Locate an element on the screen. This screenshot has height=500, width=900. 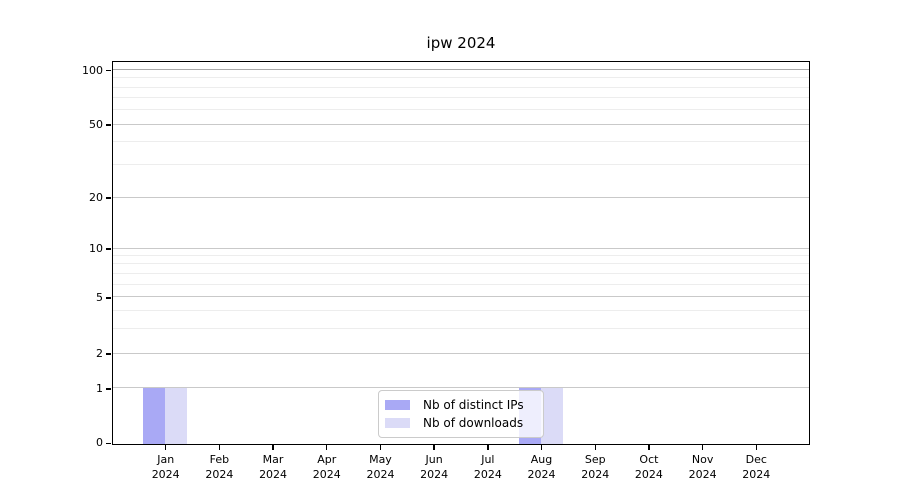
chart-title: ipw 2024 is located at coordinates (461, 43).